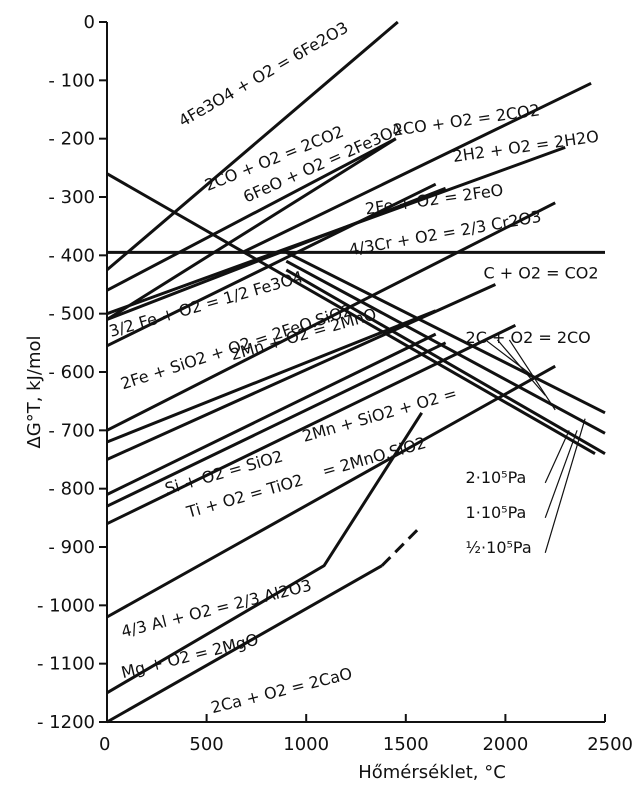 The image size is (637, 787). Describe the element at coordinates (71, 547) in the screenshot. I see `y-tick-label: - 900` at that location.